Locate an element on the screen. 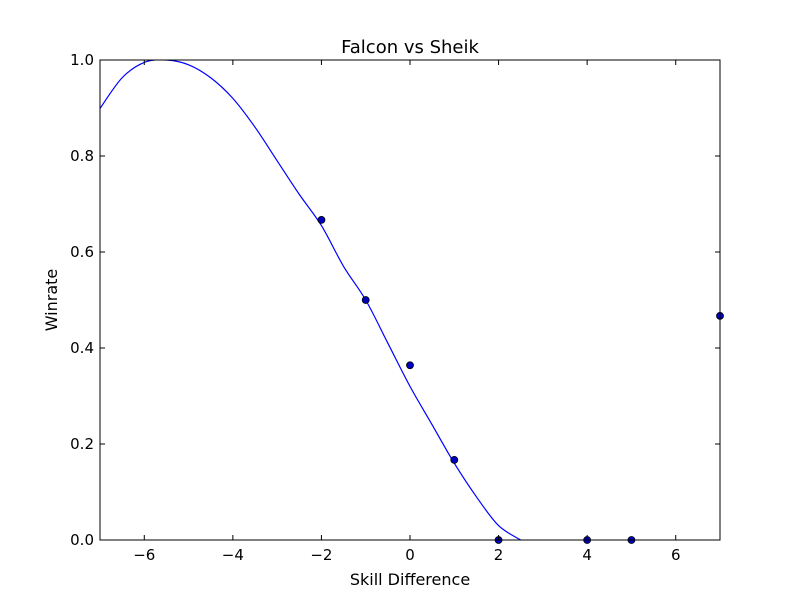  y-tick-label: 1.0 is located at coordinates (82, 60).